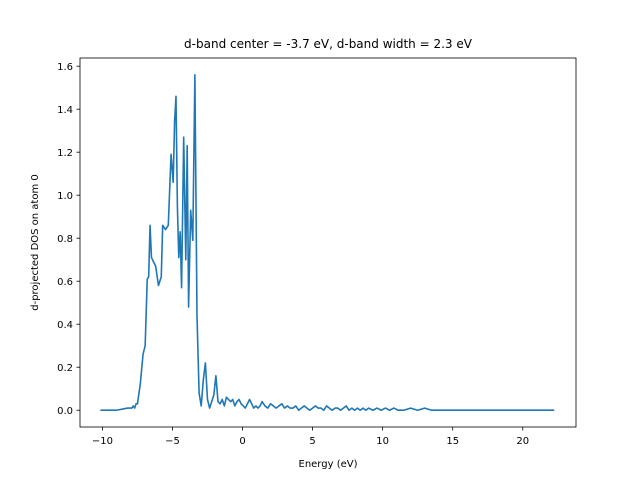 The image size is (640, 480). Describe the element at coordinates (65, 67) in the screenshot. I see `y-tick-label: 1.6` at that location.